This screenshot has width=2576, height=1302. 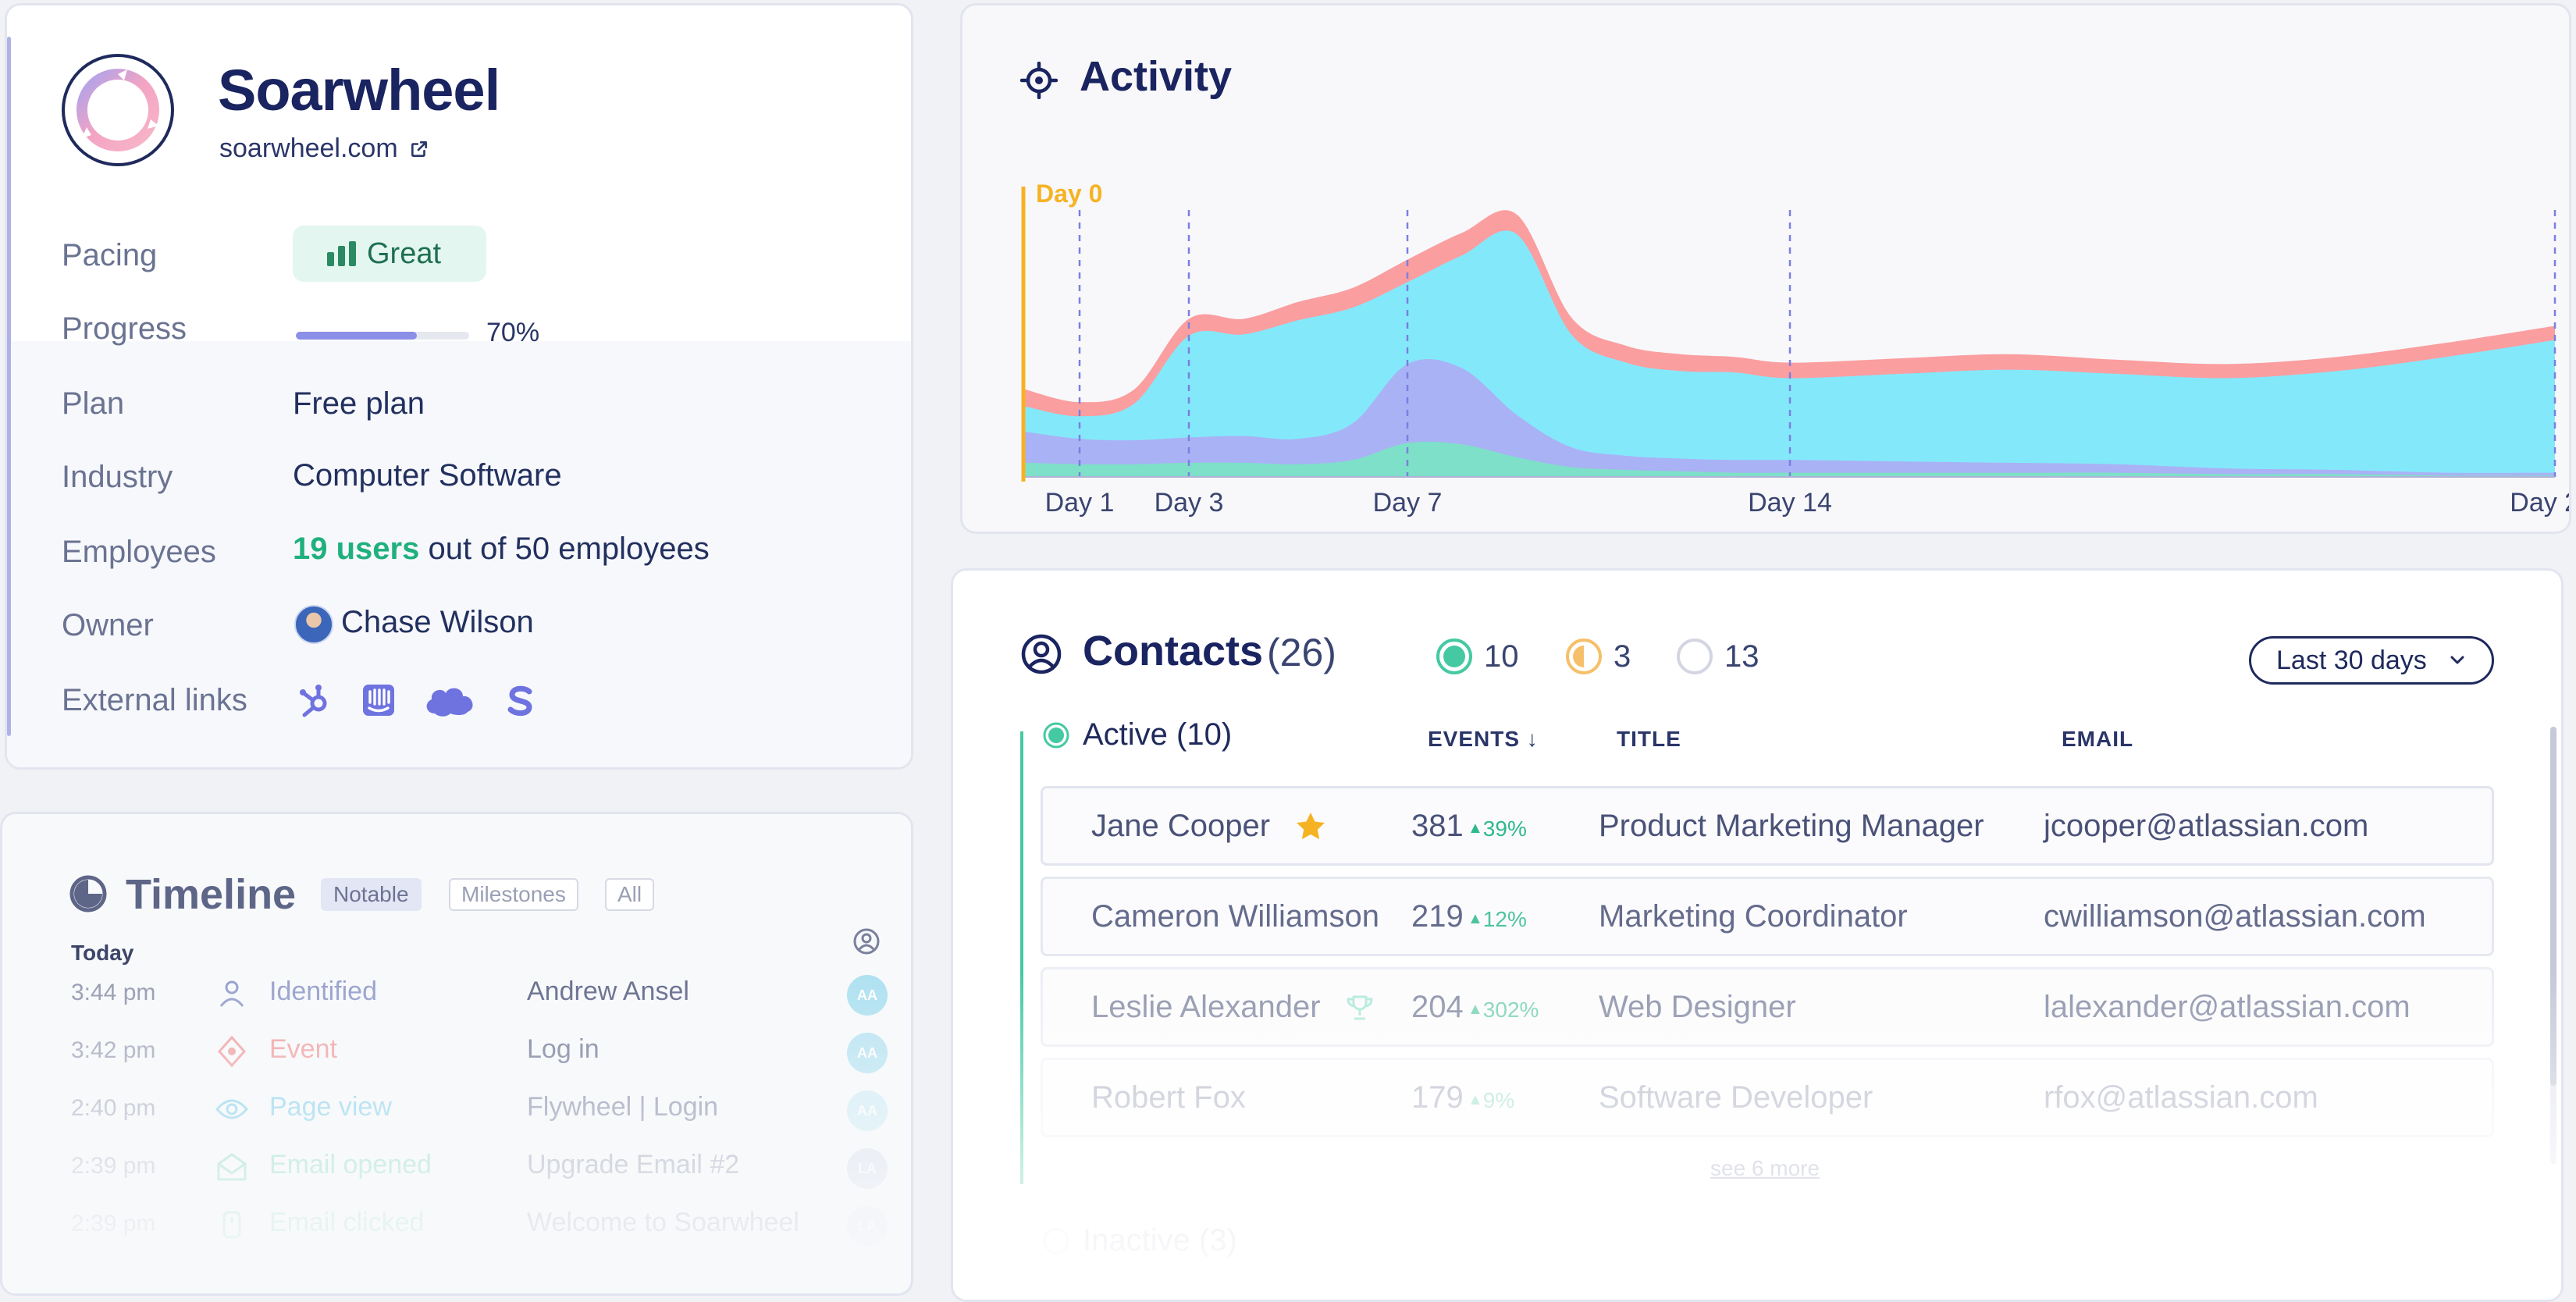 I want to click on events-delta-value: 9%, so click(x=1498, y=1100).